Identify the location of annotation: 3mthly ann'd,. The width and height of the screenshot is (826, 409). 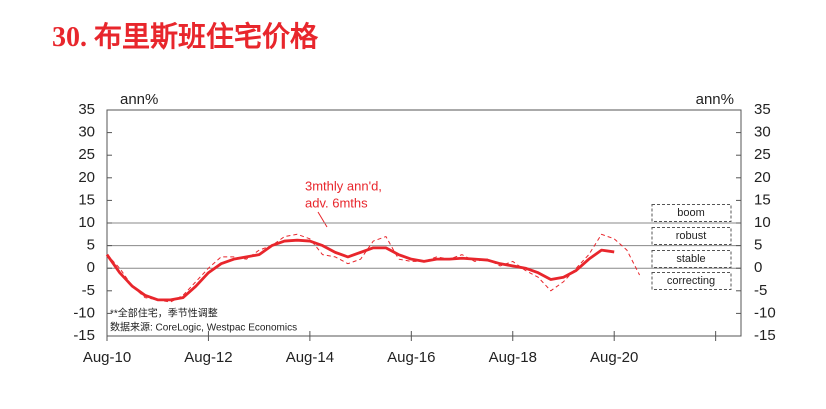
(343, 185).